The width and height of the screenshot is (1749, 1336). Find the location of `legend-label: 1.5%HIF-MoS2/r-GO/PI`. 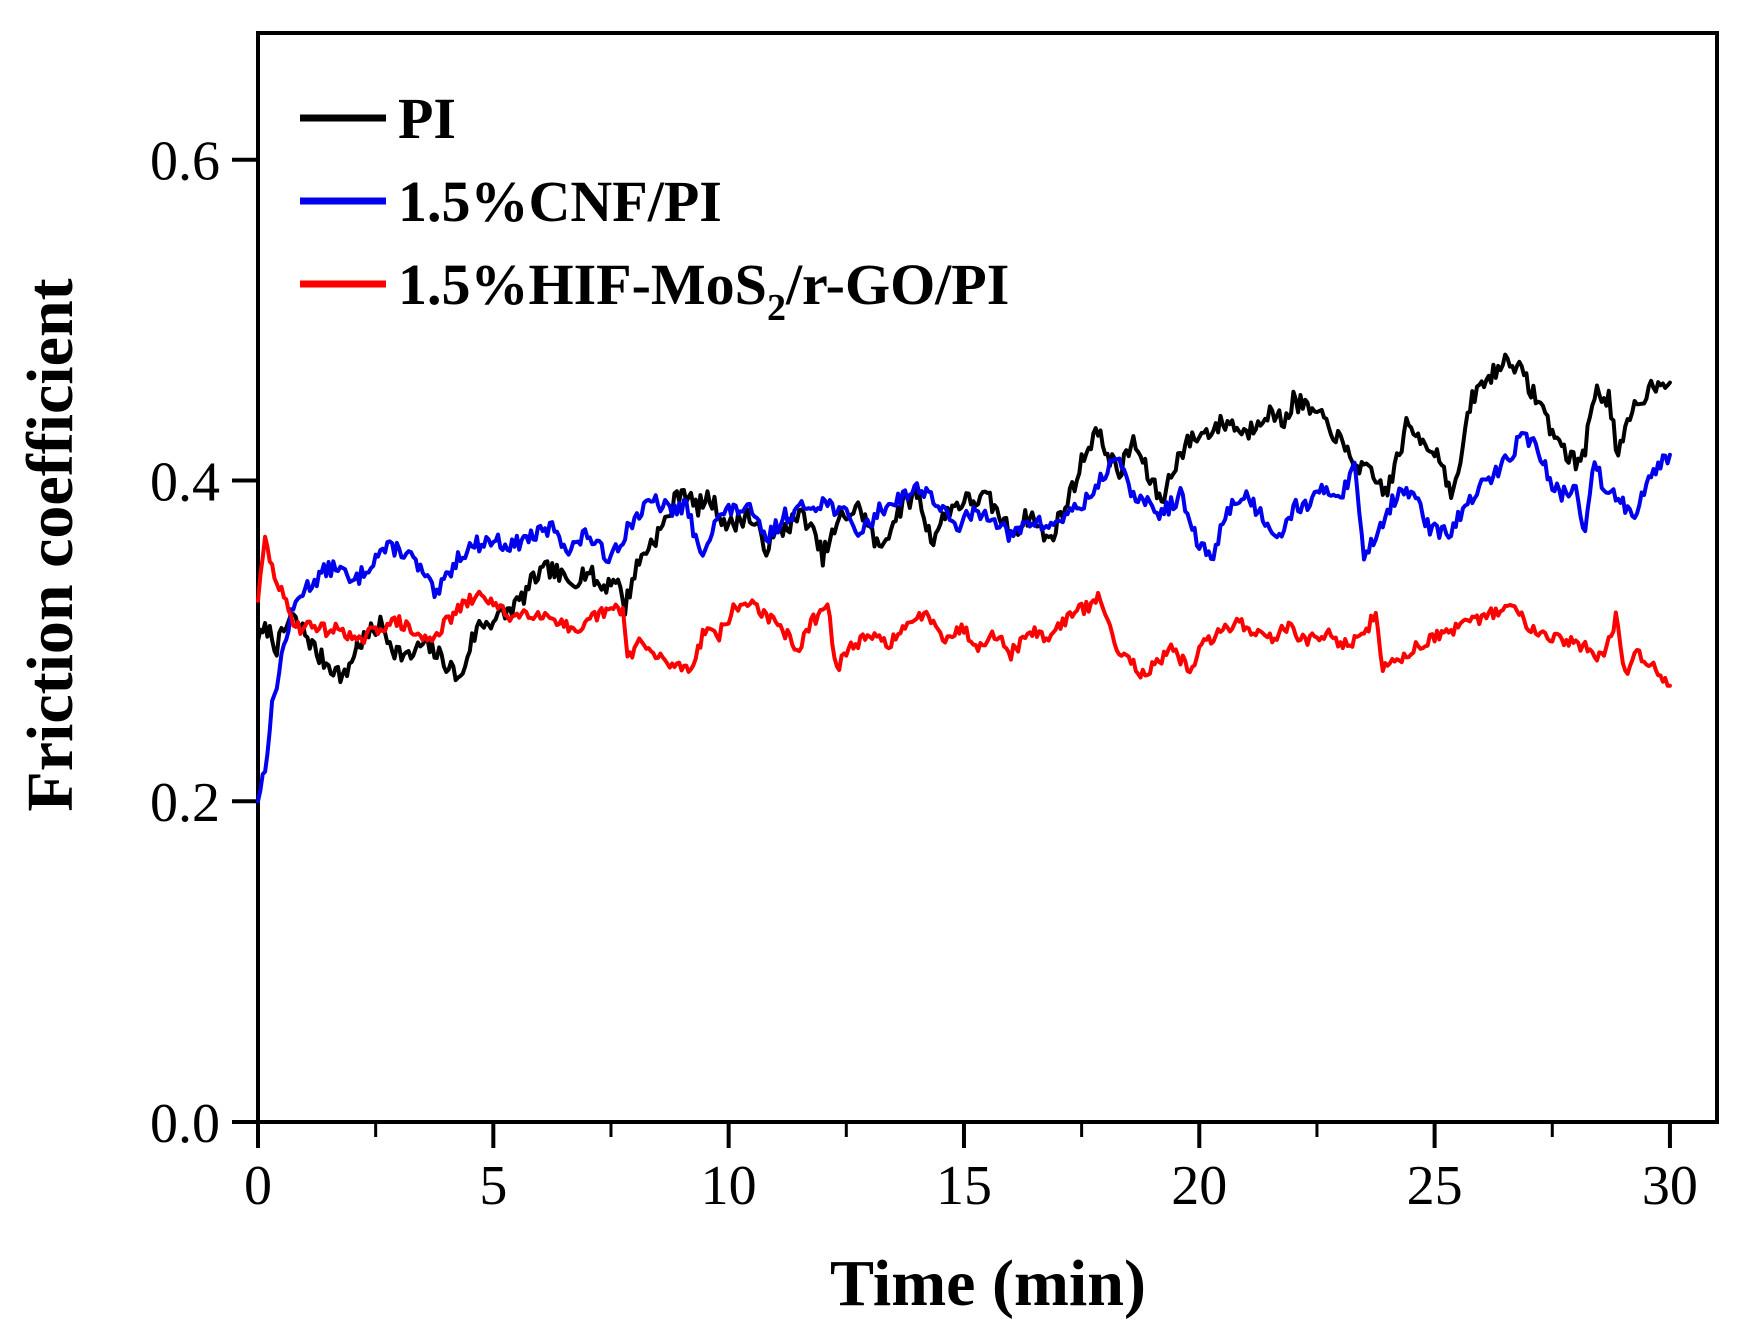

legend-label: 1.5%HIF-MoS2/r-GO/PI is located at coordinates (703, 290).